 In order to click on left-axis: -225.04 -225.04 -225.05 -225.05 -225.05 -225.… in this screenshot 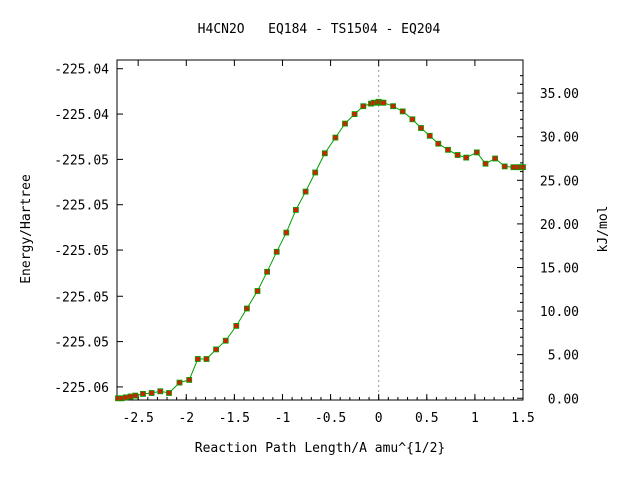, I will do `click(88, 229)`.